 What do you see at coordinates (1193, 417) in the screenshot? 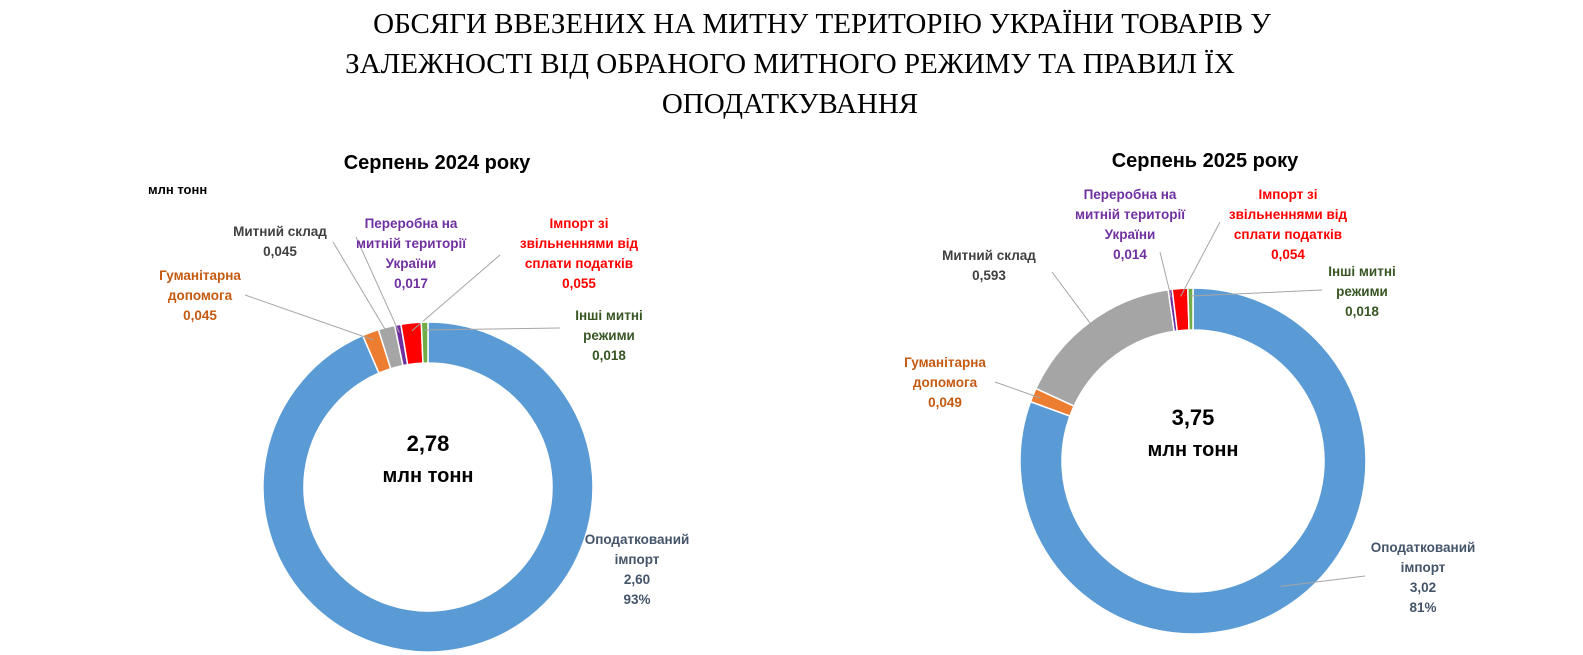
I see `center-value: 3,75` at bounding box center [1193, 417].